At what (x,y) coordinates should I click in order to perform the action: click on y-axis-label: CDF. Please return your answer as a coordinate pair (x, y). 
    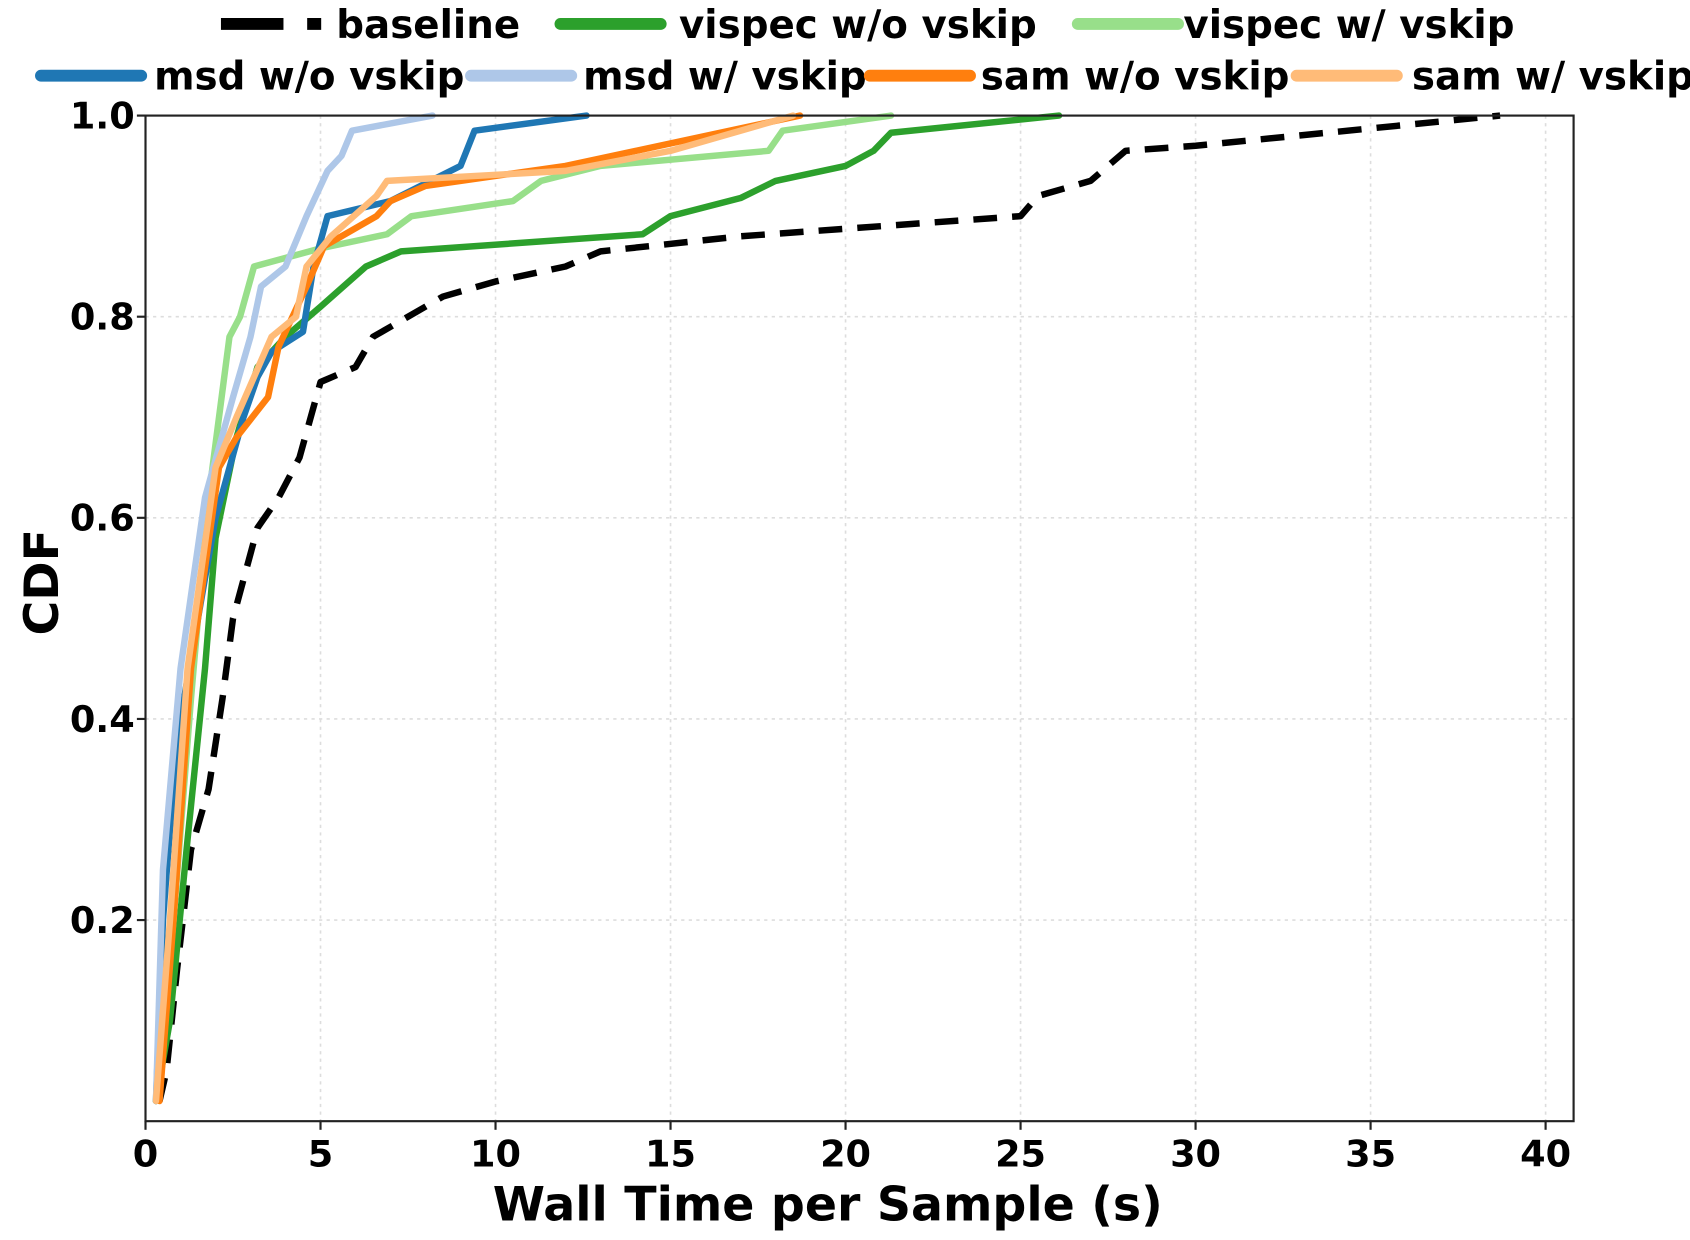
    Looking at the image, I should click on (42, 582).